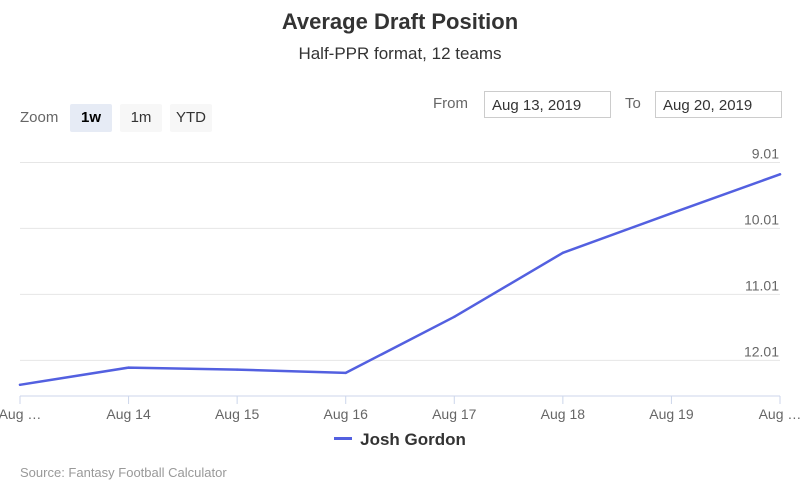  Describe the element at coordinates (671, 414) in the screenshot. I see `x-tick-label: Aug 19` at that location.